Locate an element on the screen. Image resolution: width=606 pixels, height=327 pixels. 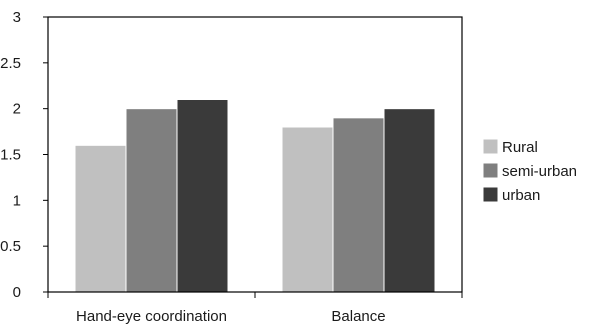
y-axis-tick-labels: 0 0.5 1 1.5 2 2.5 3 is located at coordinates (10, 155).